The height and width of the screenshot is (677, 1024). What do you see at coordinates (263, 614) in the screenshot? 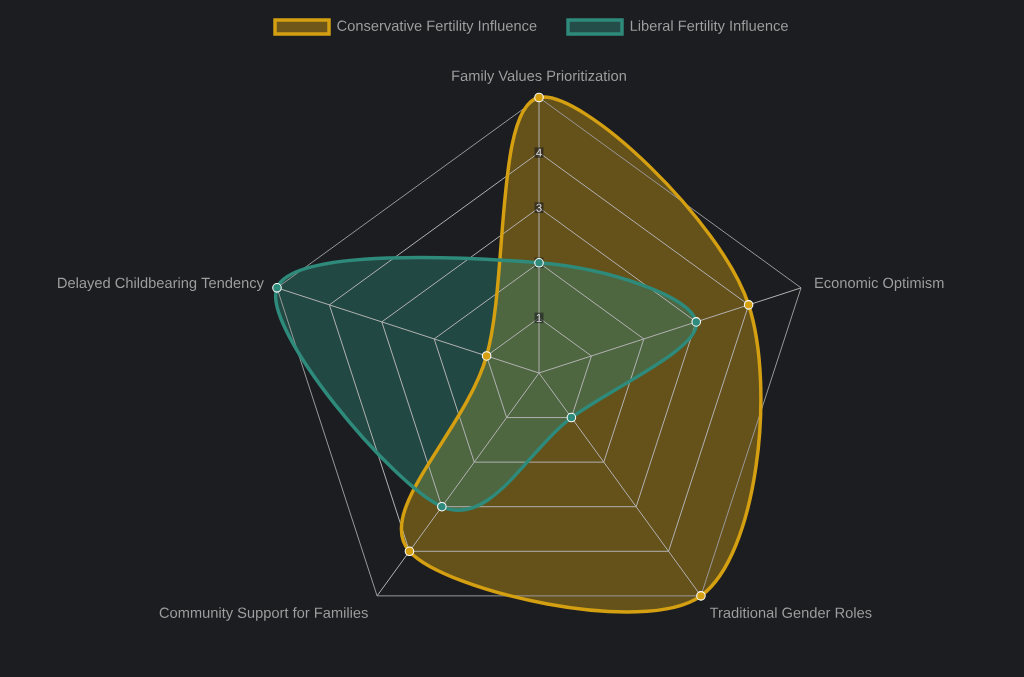
I see `spoke-label: Community Support for Families` at bounding box center [263, 614].